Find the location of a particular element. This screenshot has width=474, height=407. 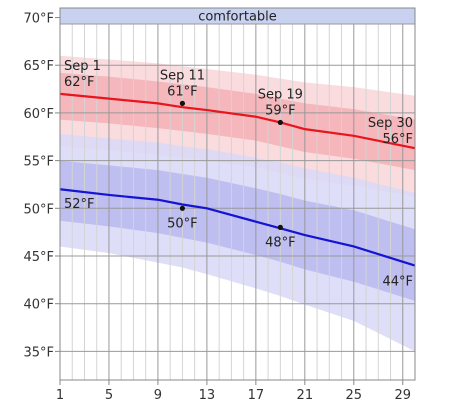

date-label: Sep 19 is located at coordinates (280, 94).